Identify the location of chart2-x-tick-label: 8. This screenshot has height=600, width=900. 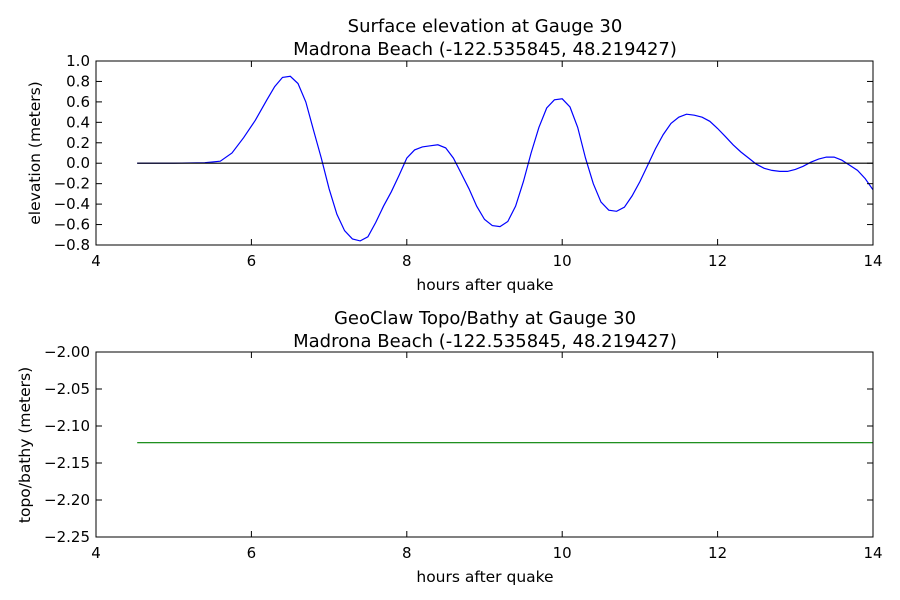
(407, 553).